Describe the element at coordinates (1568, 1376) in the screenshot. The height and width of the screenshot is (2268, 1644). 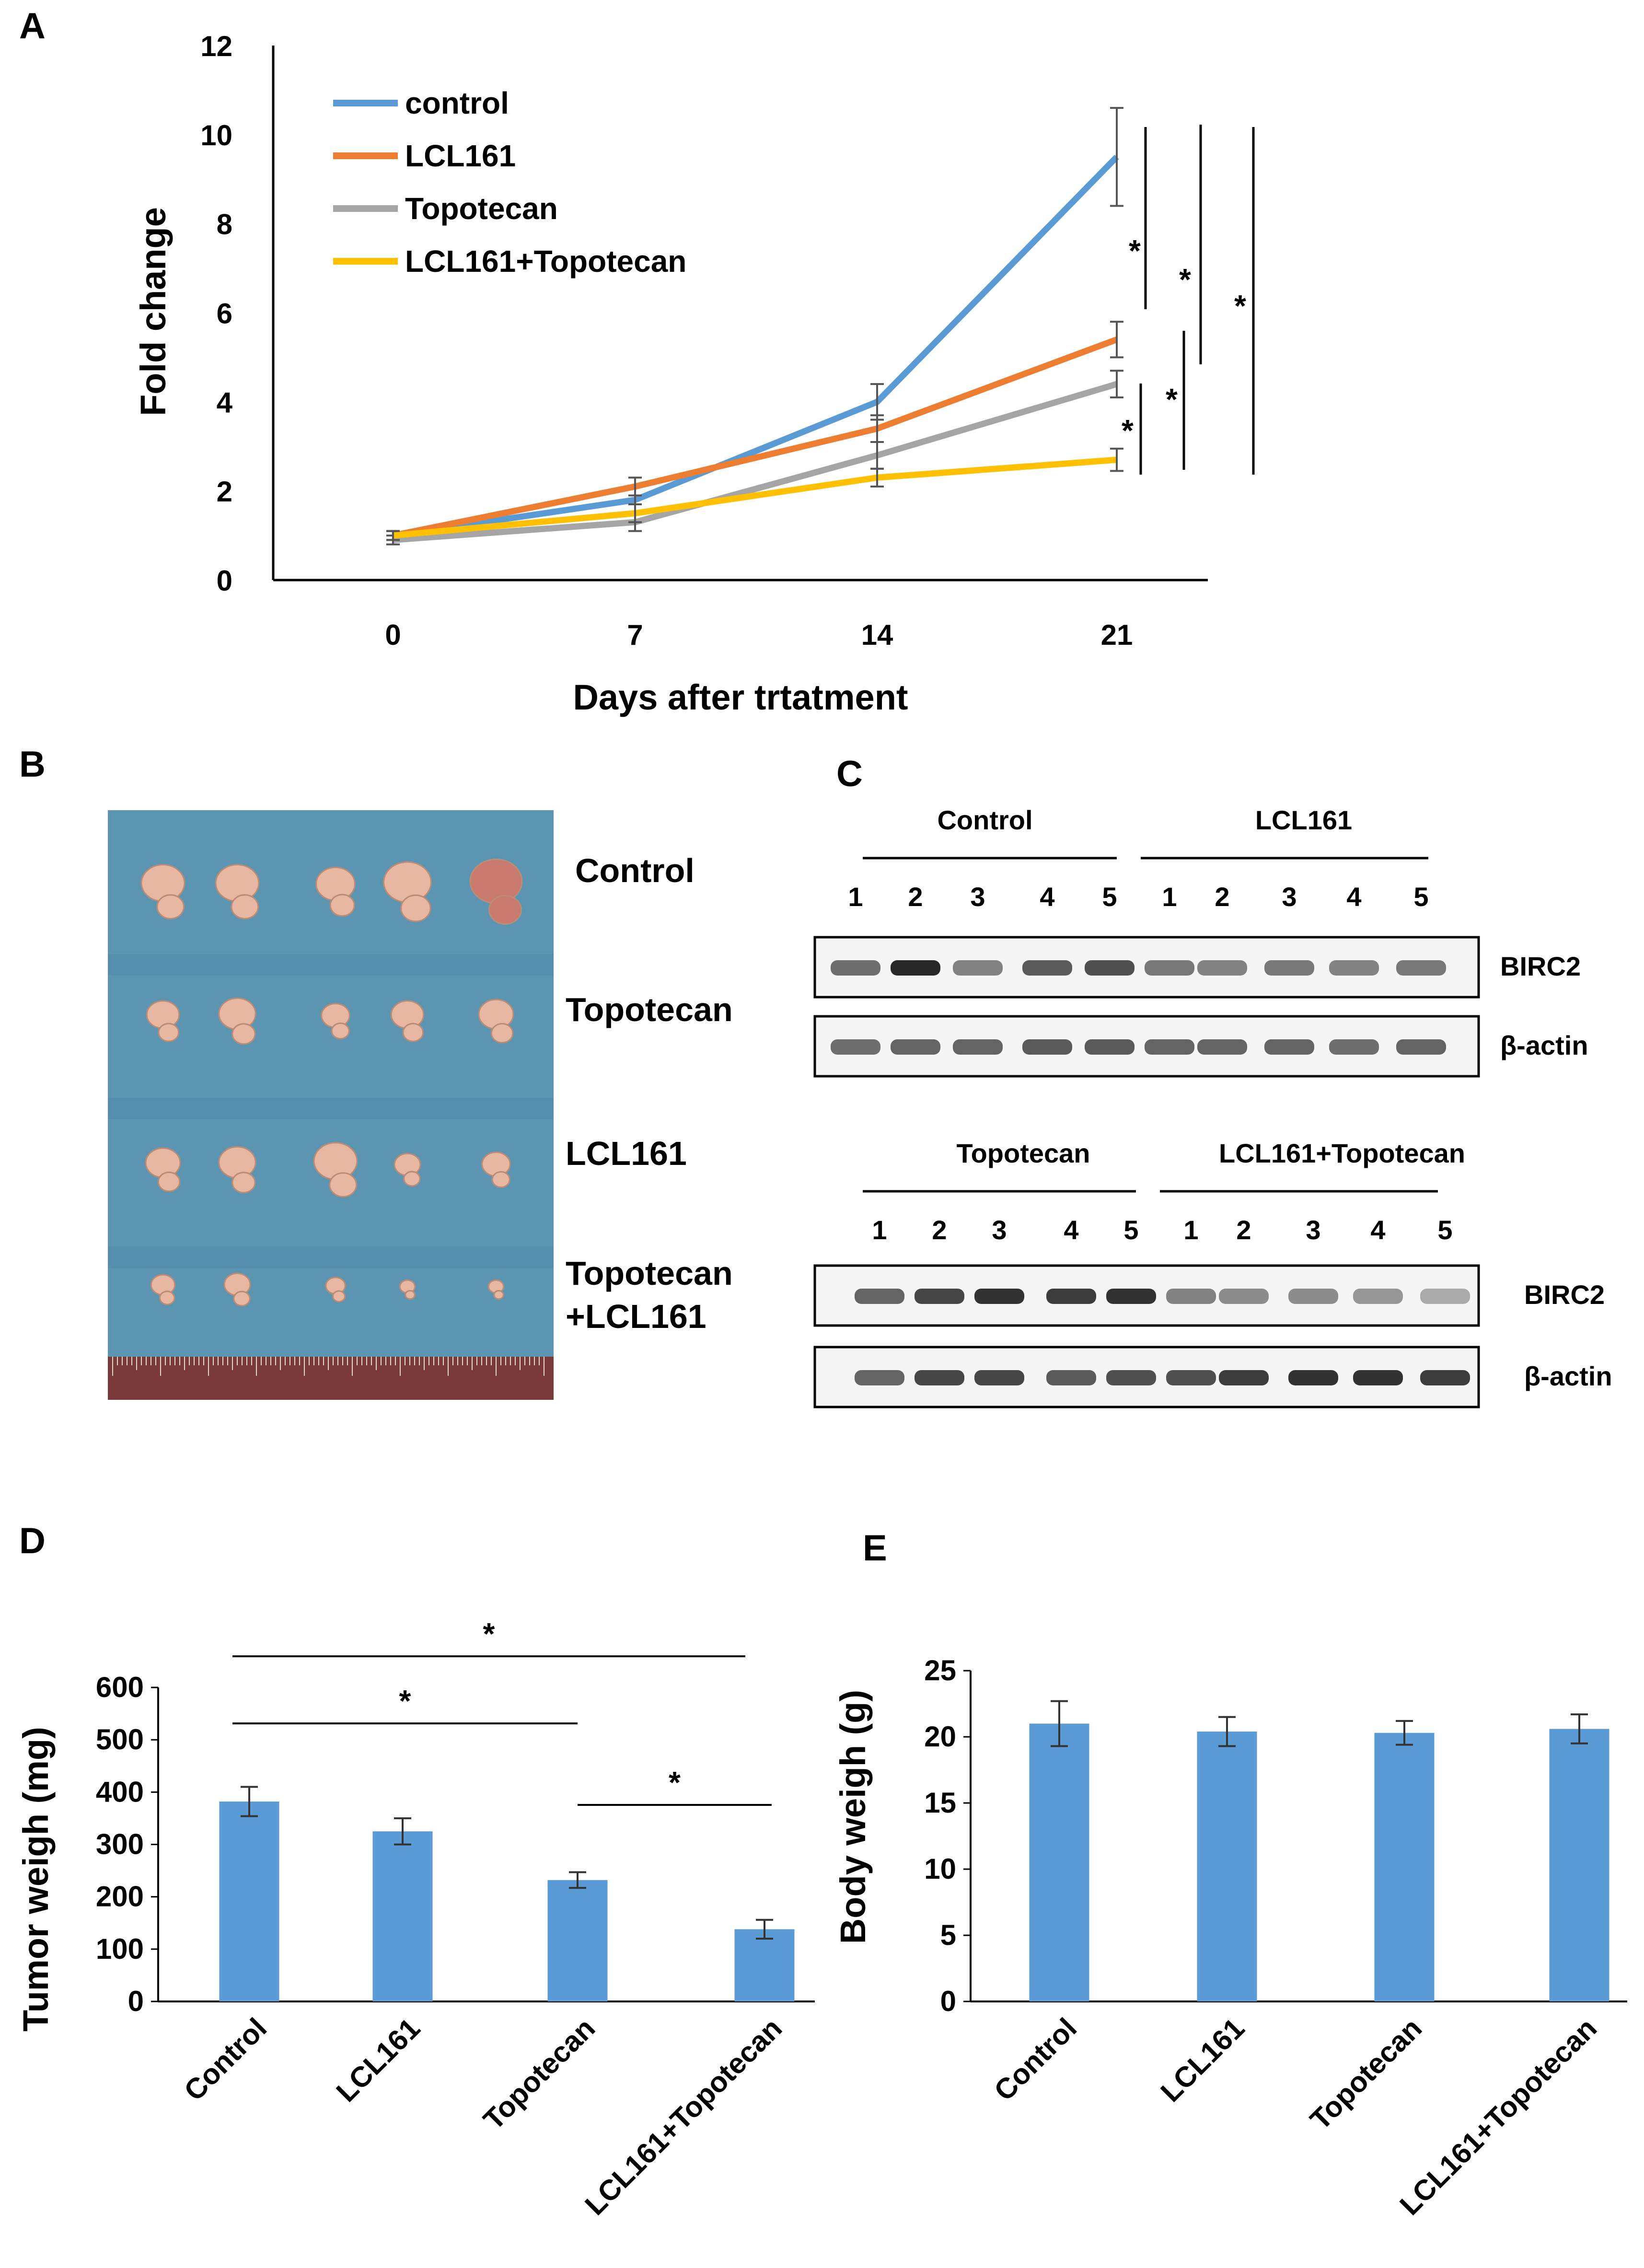
I see `blot-row-label: β-actin` at that location.